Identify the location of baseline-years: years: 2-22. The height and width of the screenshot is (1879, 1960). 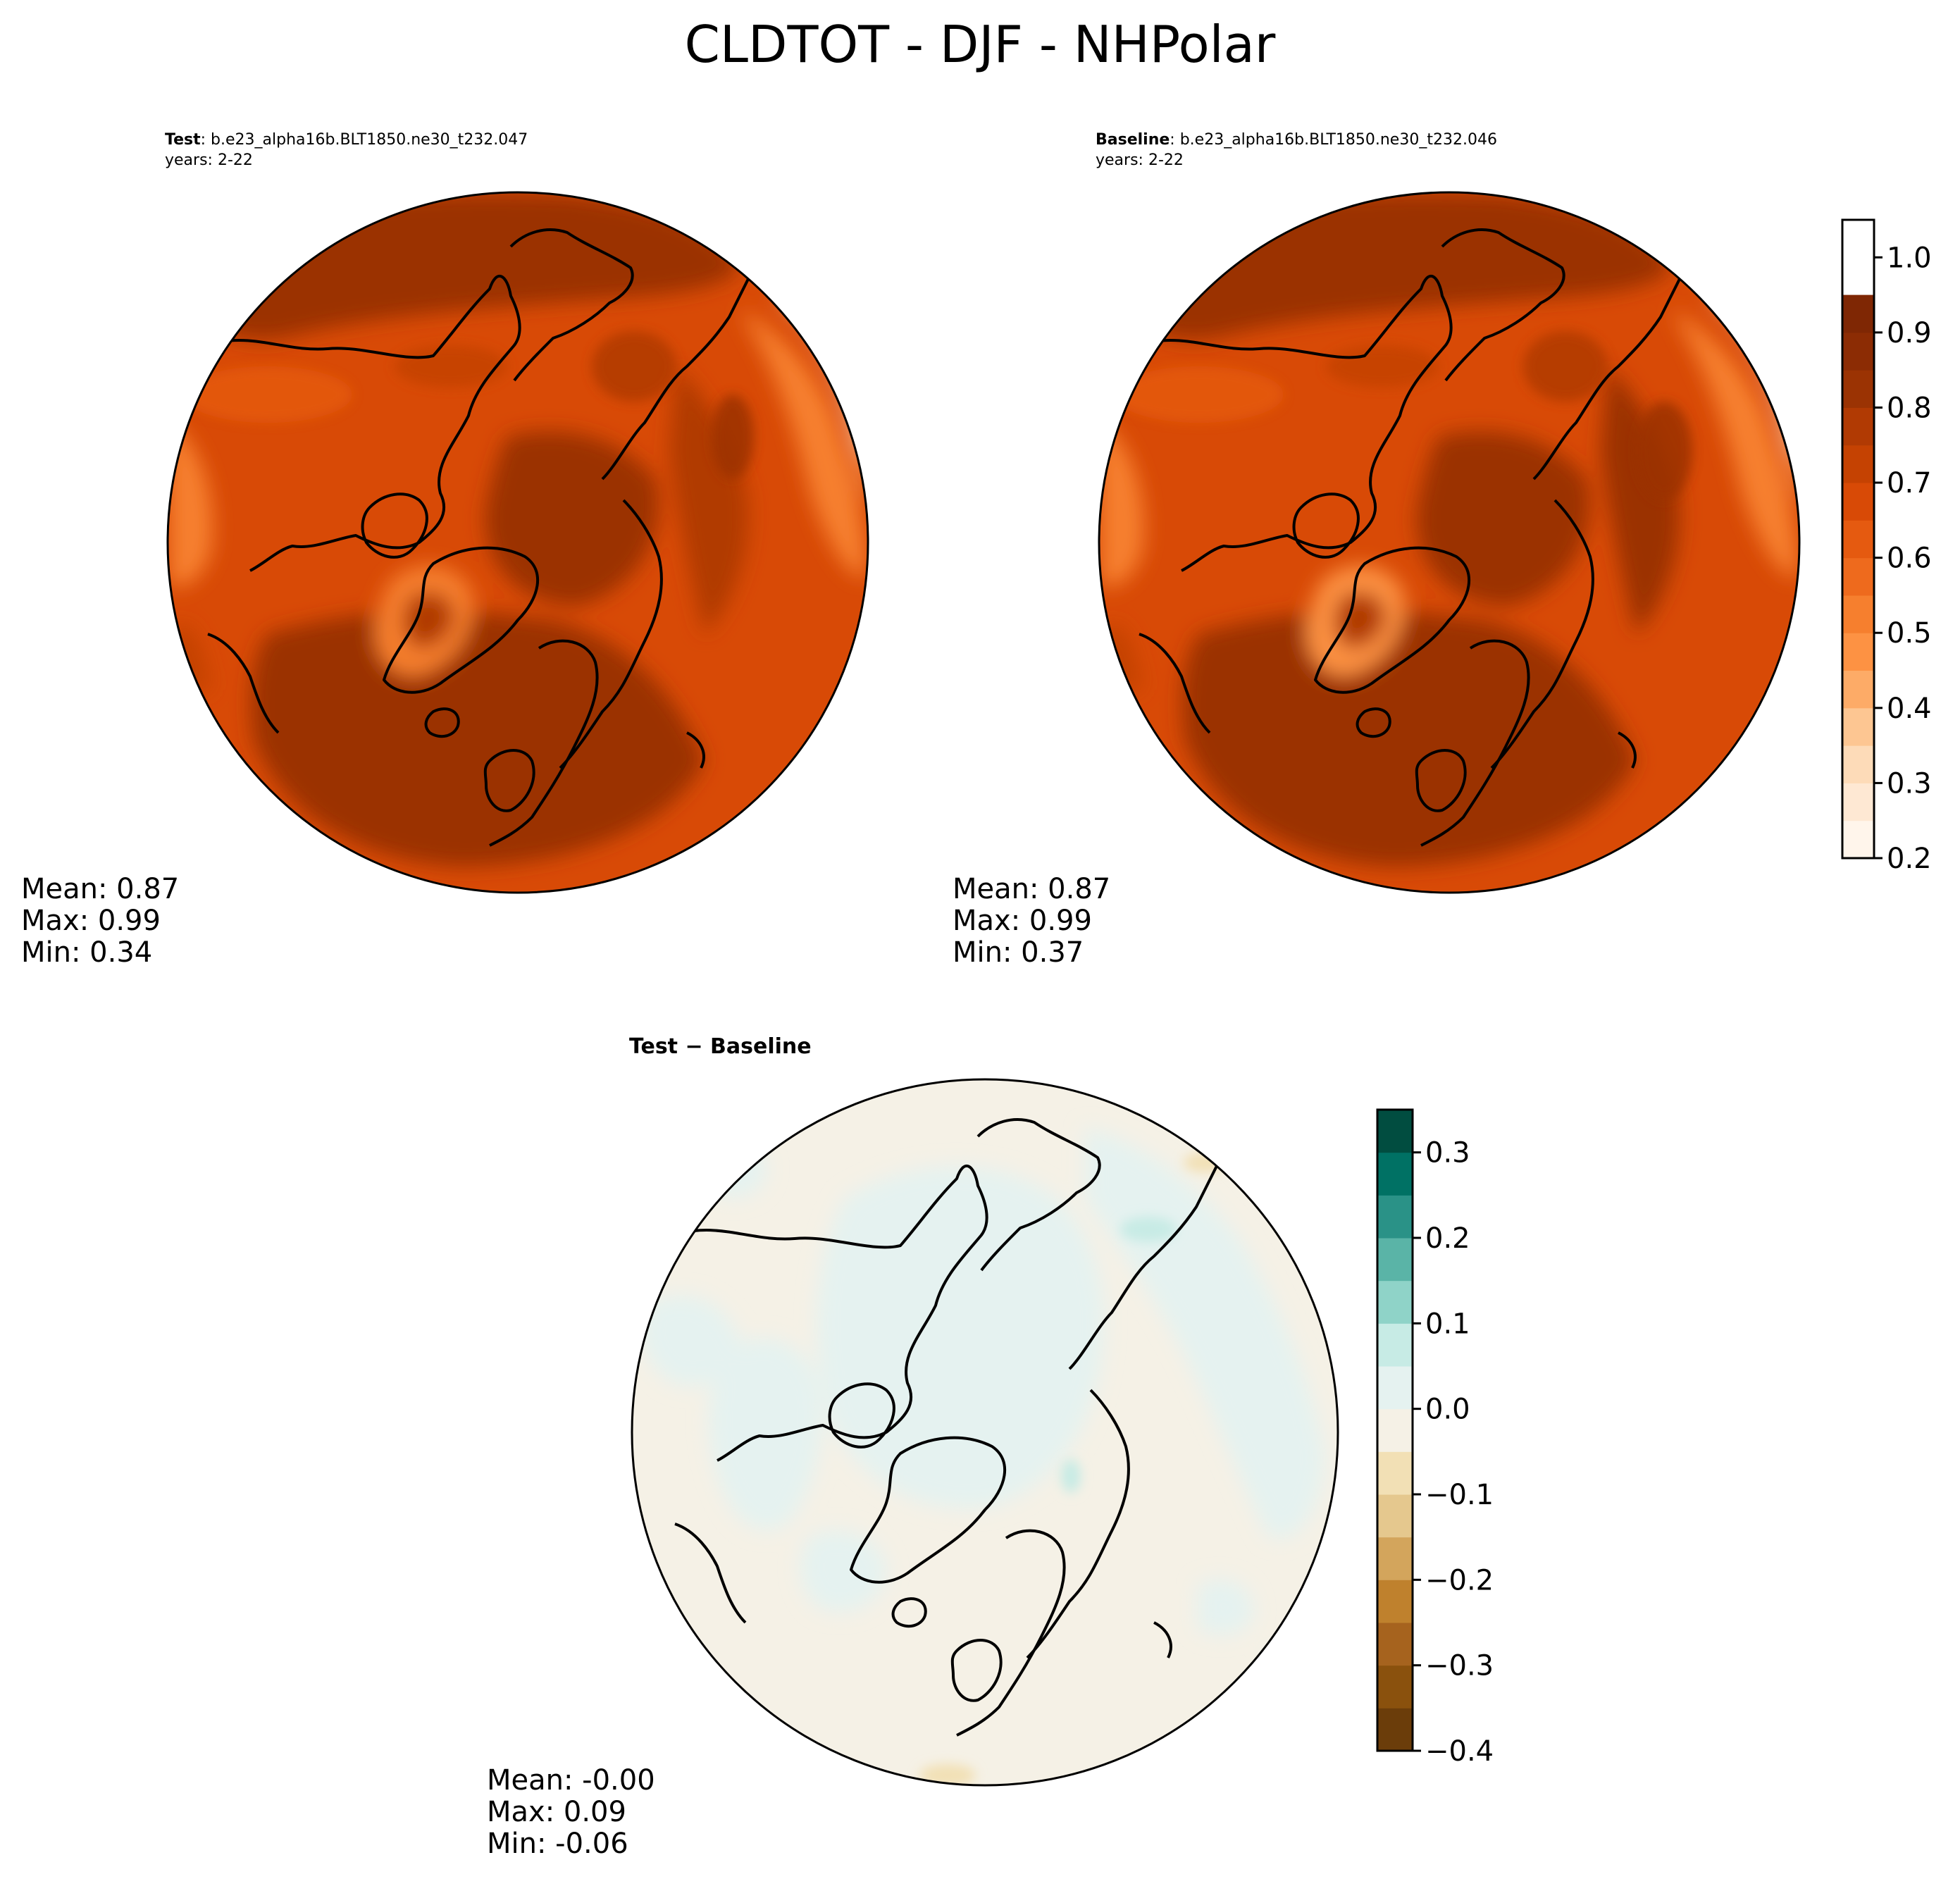
(1140, 160).